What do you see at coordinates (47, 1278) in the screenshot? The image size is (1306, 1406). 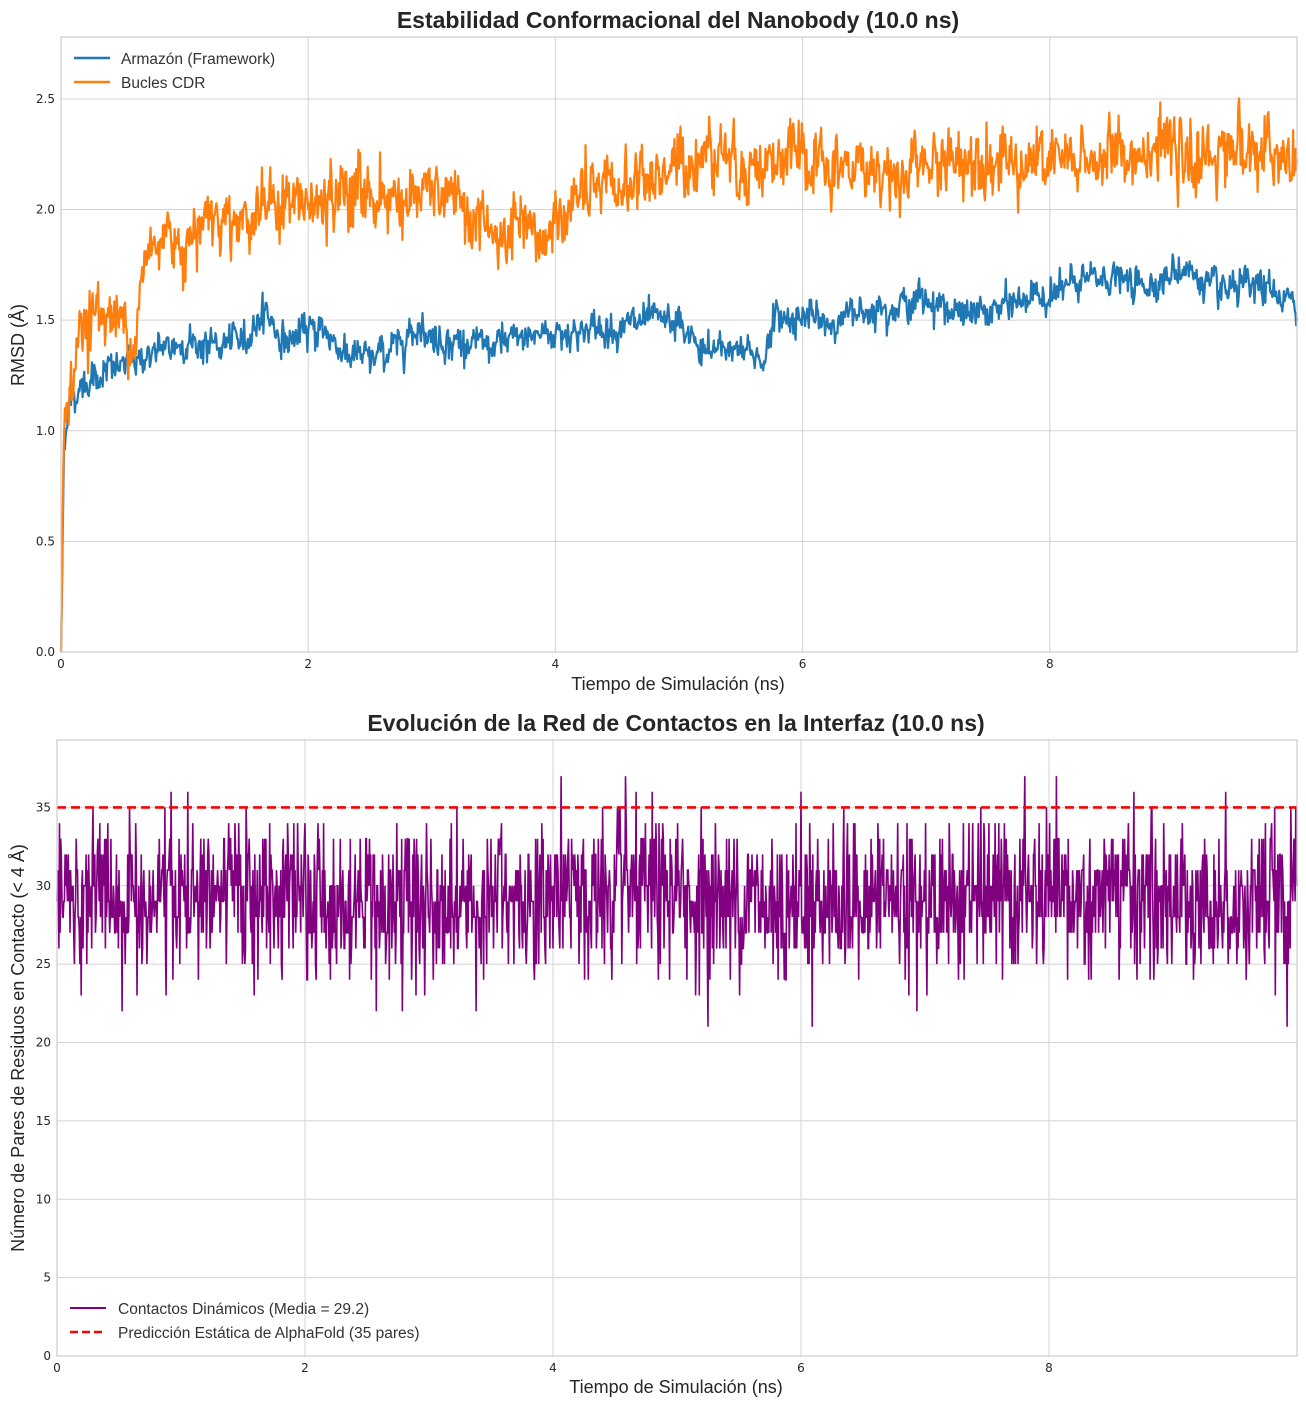 I see `contacts-y-tick-label: 5` at bounding box center [47, 1278].